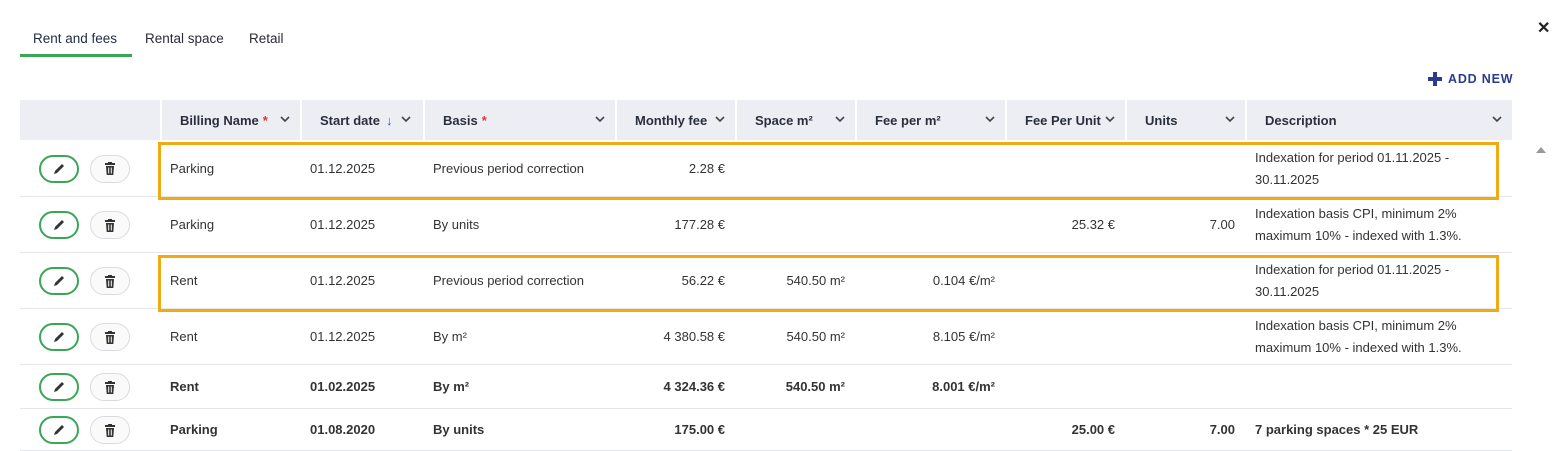  I want to click on header-label: Start date, so click(350, 120).